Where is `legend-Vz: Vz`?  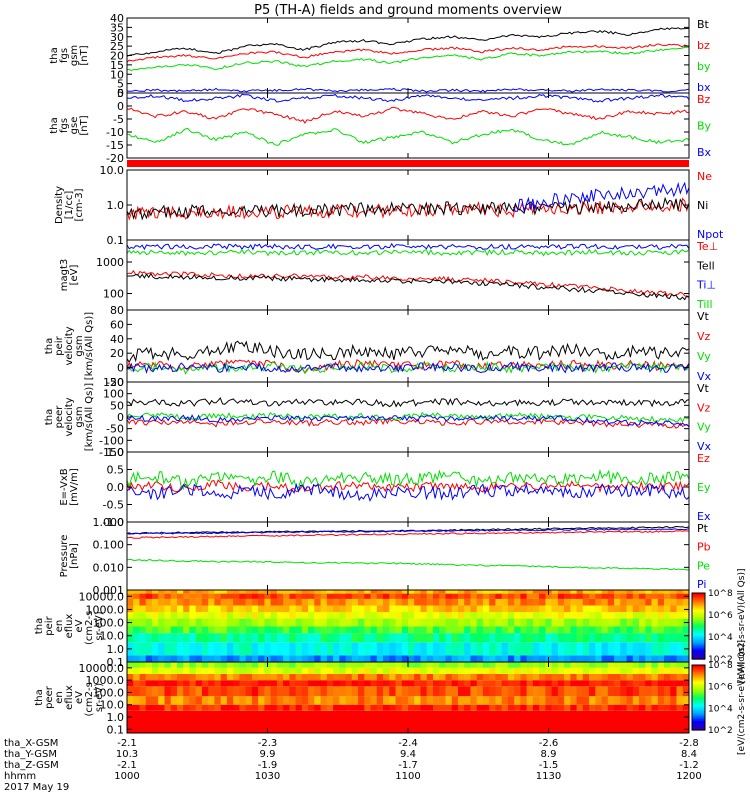
legend-Vz: Vz is located at coordinates (704, 407).